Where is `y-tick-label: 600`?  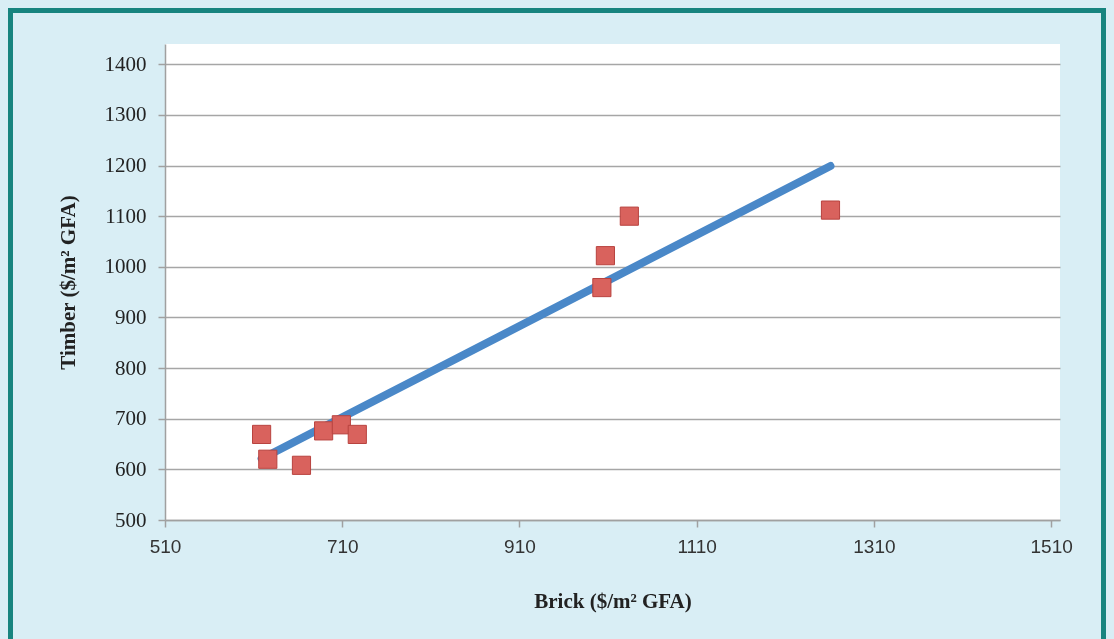
y-tick-label: 600 is located at coordinates (131, 468).